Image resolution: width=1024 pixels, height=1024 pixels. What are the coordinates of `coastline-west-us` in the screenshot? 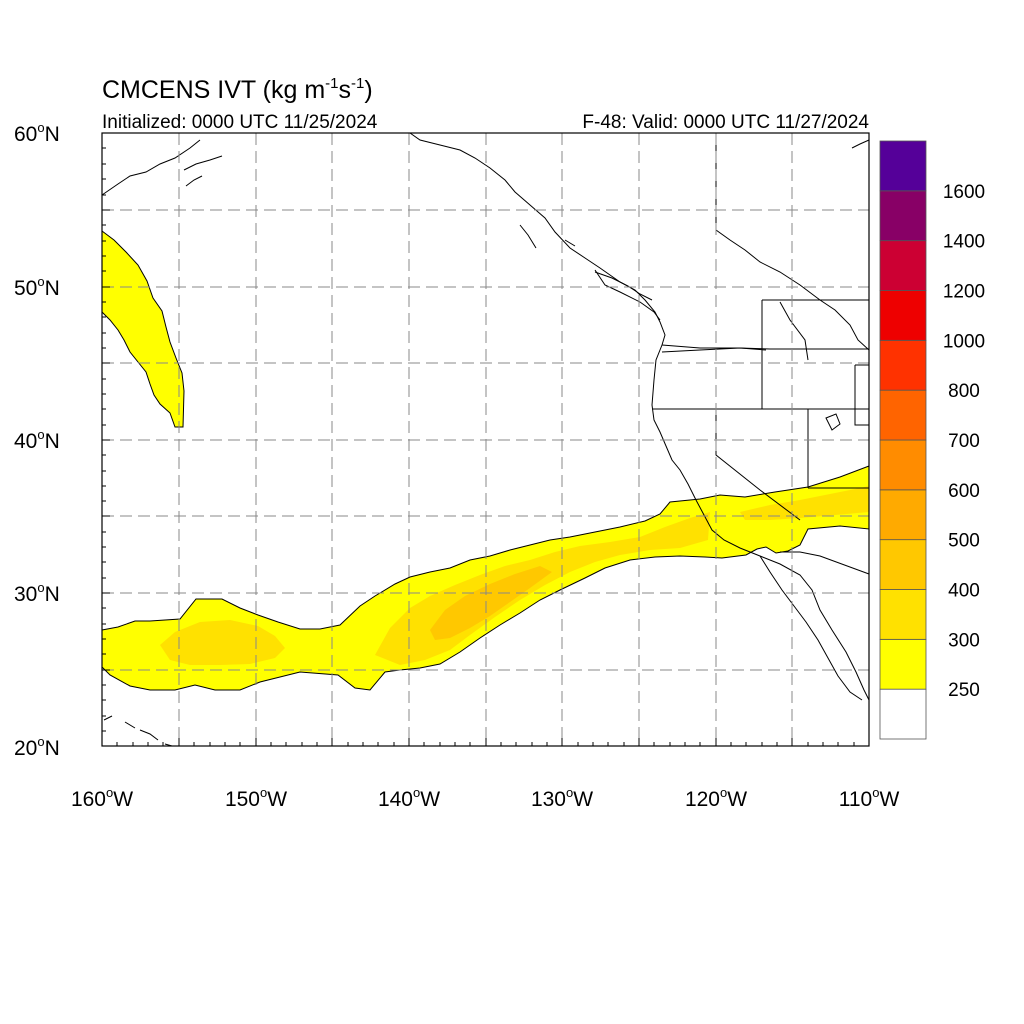 It's located at (760, 522).